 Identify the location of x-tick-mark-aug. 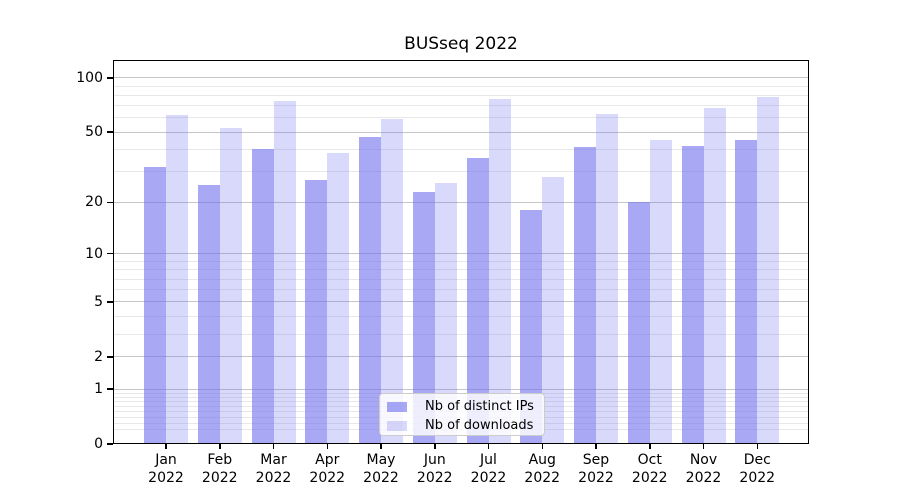
(542, 446).